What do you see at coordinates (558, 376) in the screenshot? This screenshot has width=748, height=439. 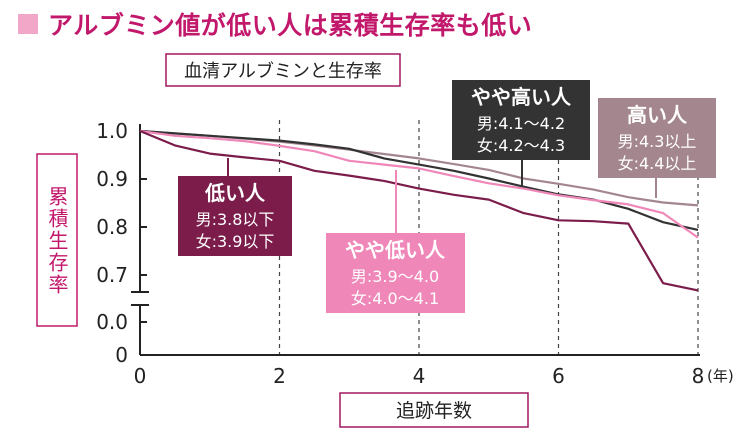 I see `x-tick-label: 6` at bounding box center [558, 376].